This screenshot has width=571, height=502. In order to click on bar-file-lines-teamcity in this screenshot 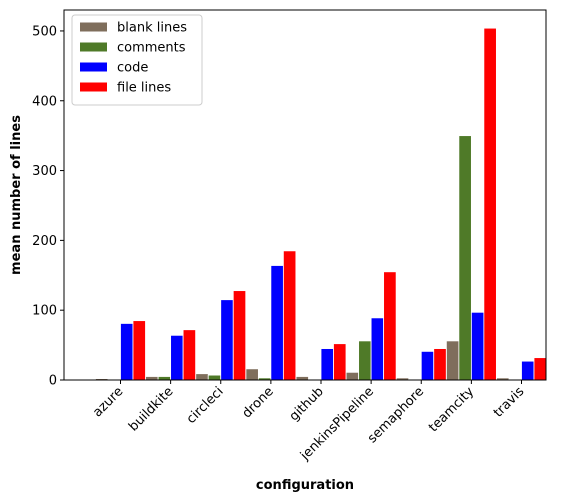, I will do `click(490, 204)`.